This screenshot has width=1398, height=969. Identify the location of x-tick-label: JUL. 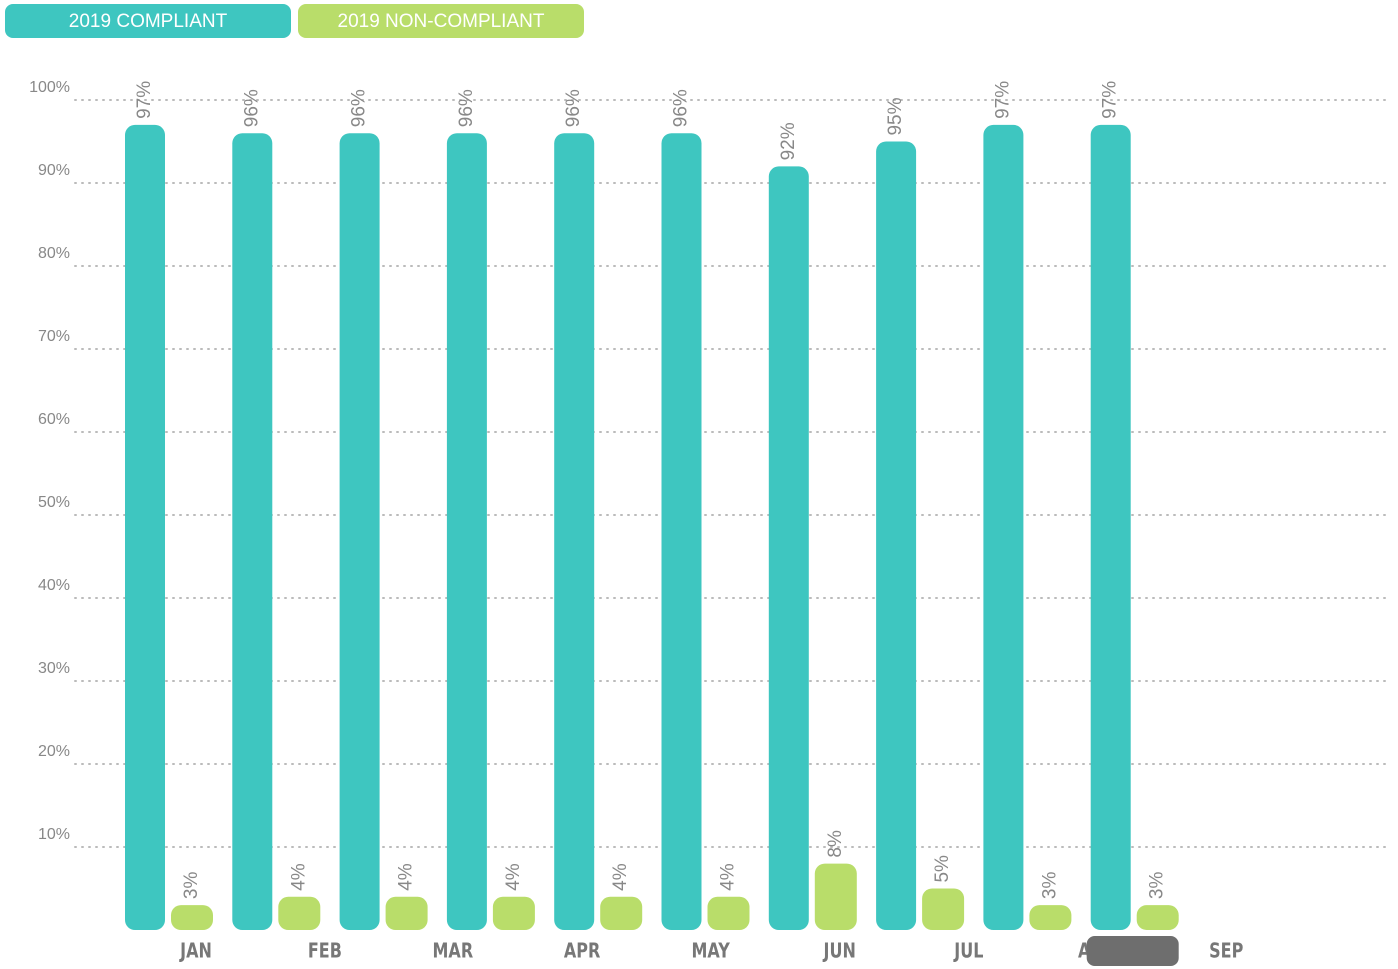
(968, 951).